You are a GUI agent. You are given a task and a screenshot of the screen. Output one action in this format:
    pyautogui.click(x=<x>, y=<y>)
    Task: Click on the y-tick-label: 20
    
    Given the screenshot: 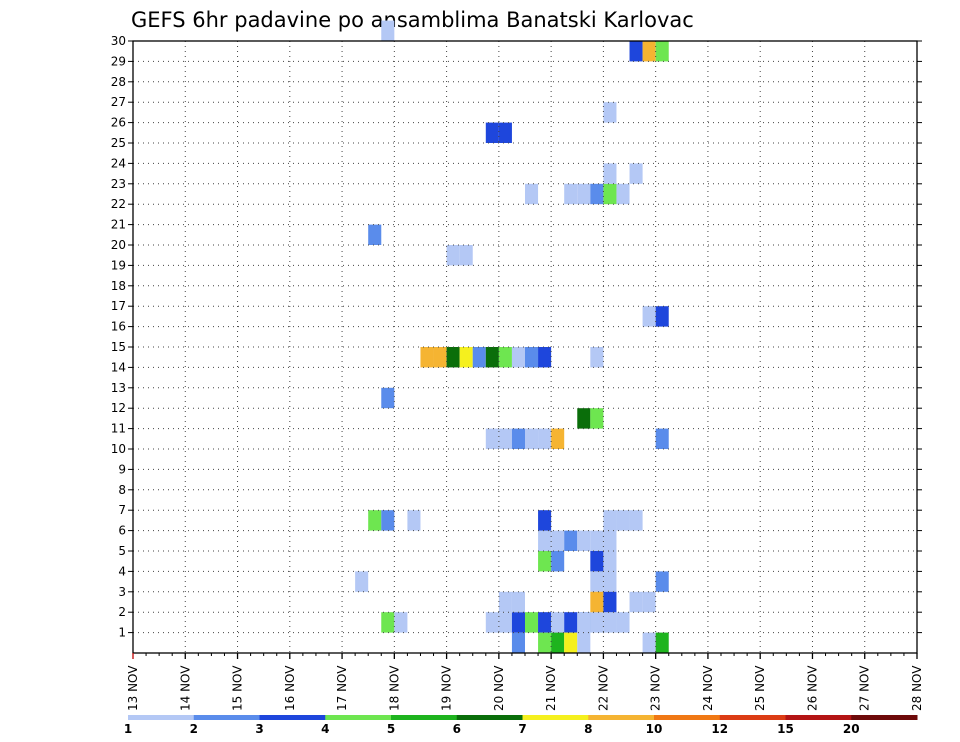 What is the action you would take?
    pyautogui.click(x=118, y=245)
    